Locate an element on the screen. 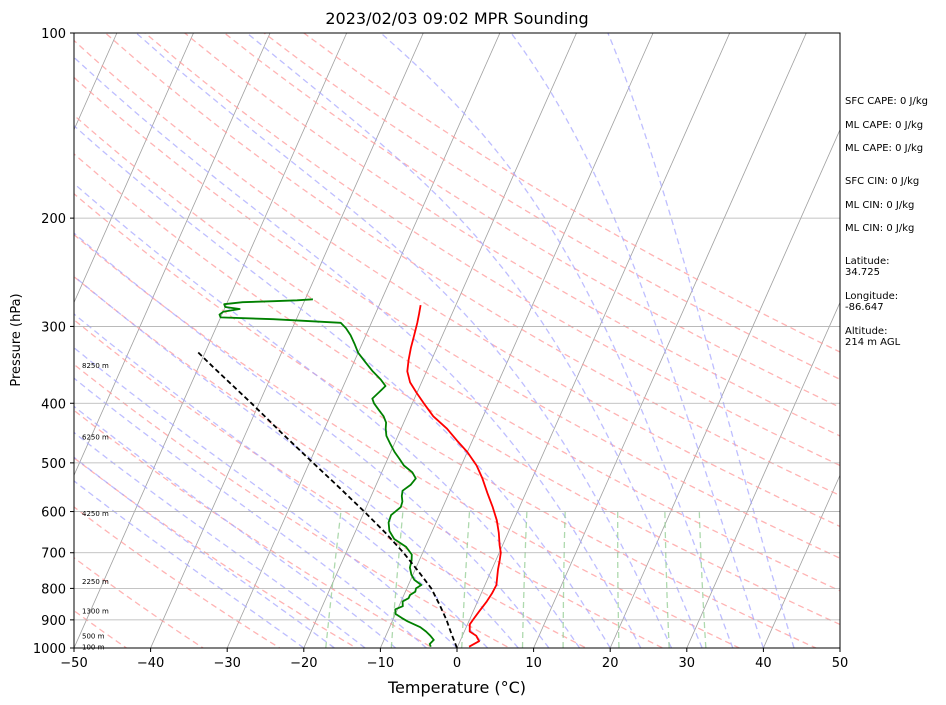 Image resolution: width=946 pixels, height=705 pixels. y-tick-label: 200 is located at coordinates (53, 219).